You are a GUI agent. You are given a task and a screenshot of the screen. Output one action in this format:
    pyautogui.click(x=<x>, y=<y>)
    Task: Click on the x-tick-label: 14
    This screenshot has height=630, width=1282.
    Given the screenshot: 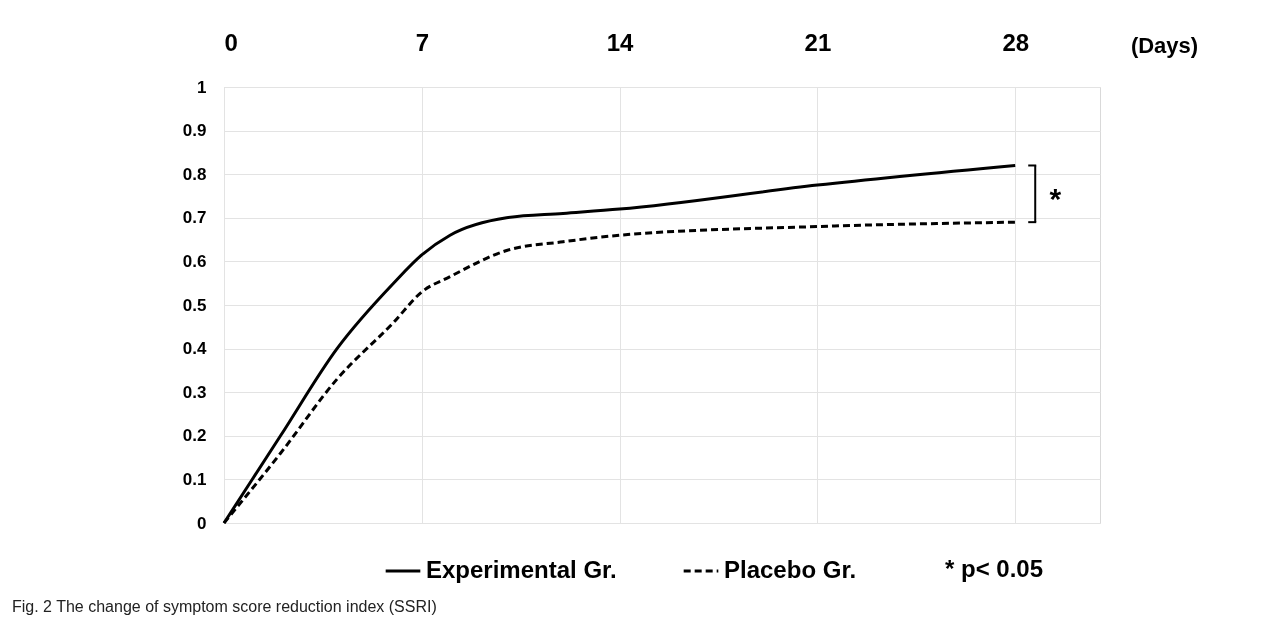 What is the action you would take?
    pyautogui.click(x=620, y=42)
    